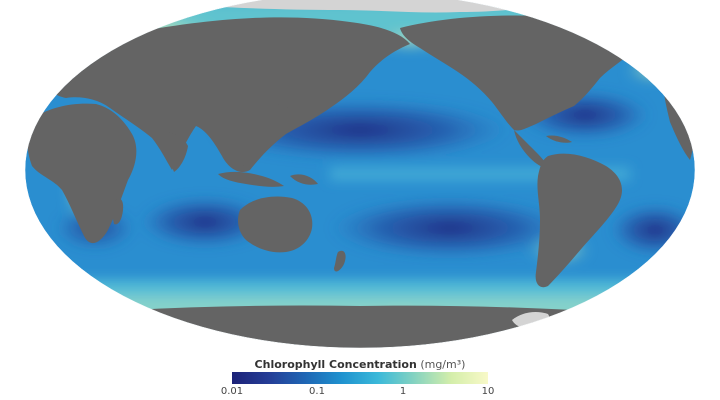  Describe the element at coordinates (82, 173) in the screenshot. I see `landmass-africa` at that location.